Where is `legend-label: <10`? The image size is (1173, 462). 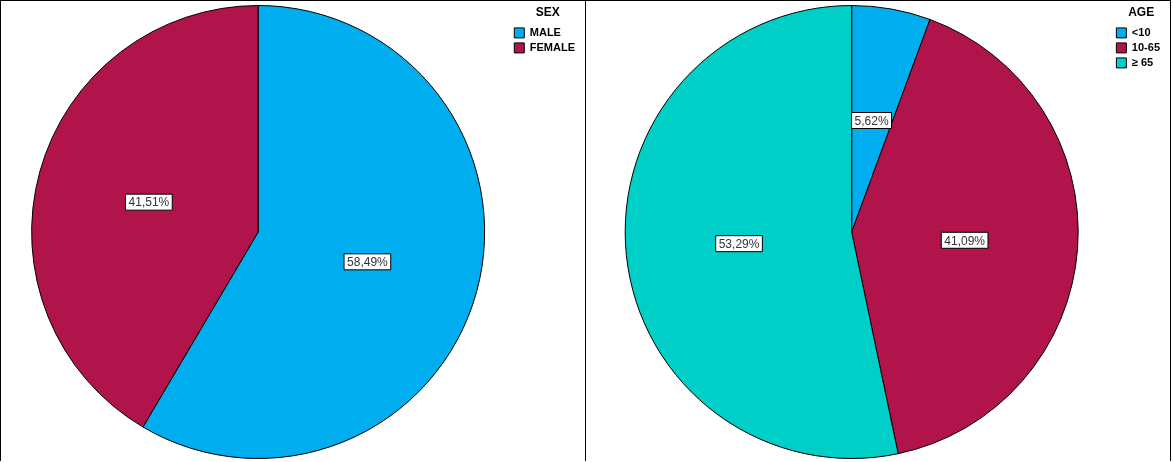
legend-label: <10 is located at coordinates (1141, 31).